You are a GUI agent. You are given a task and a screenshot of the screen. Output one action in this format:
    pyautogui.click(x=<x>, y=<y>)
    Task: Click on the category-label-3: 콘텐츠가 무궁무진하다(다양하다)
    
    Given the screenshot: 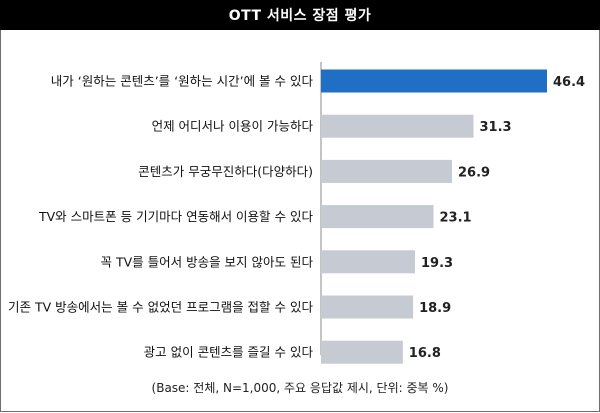 What is the action you would take?
    pyautogui.click(x=225, y=171)
    